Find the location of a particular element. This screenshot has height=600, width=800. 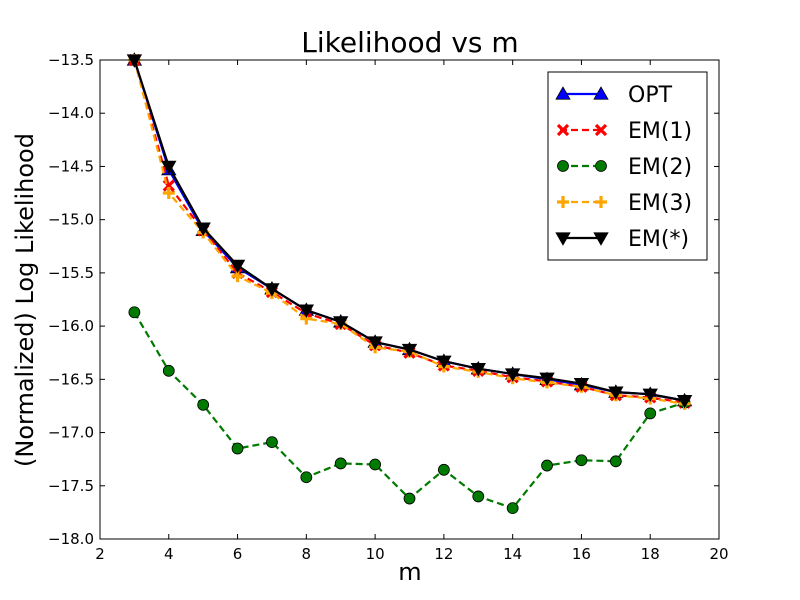

y-tick-label: −17.5 is located at coordinates (71, 486).